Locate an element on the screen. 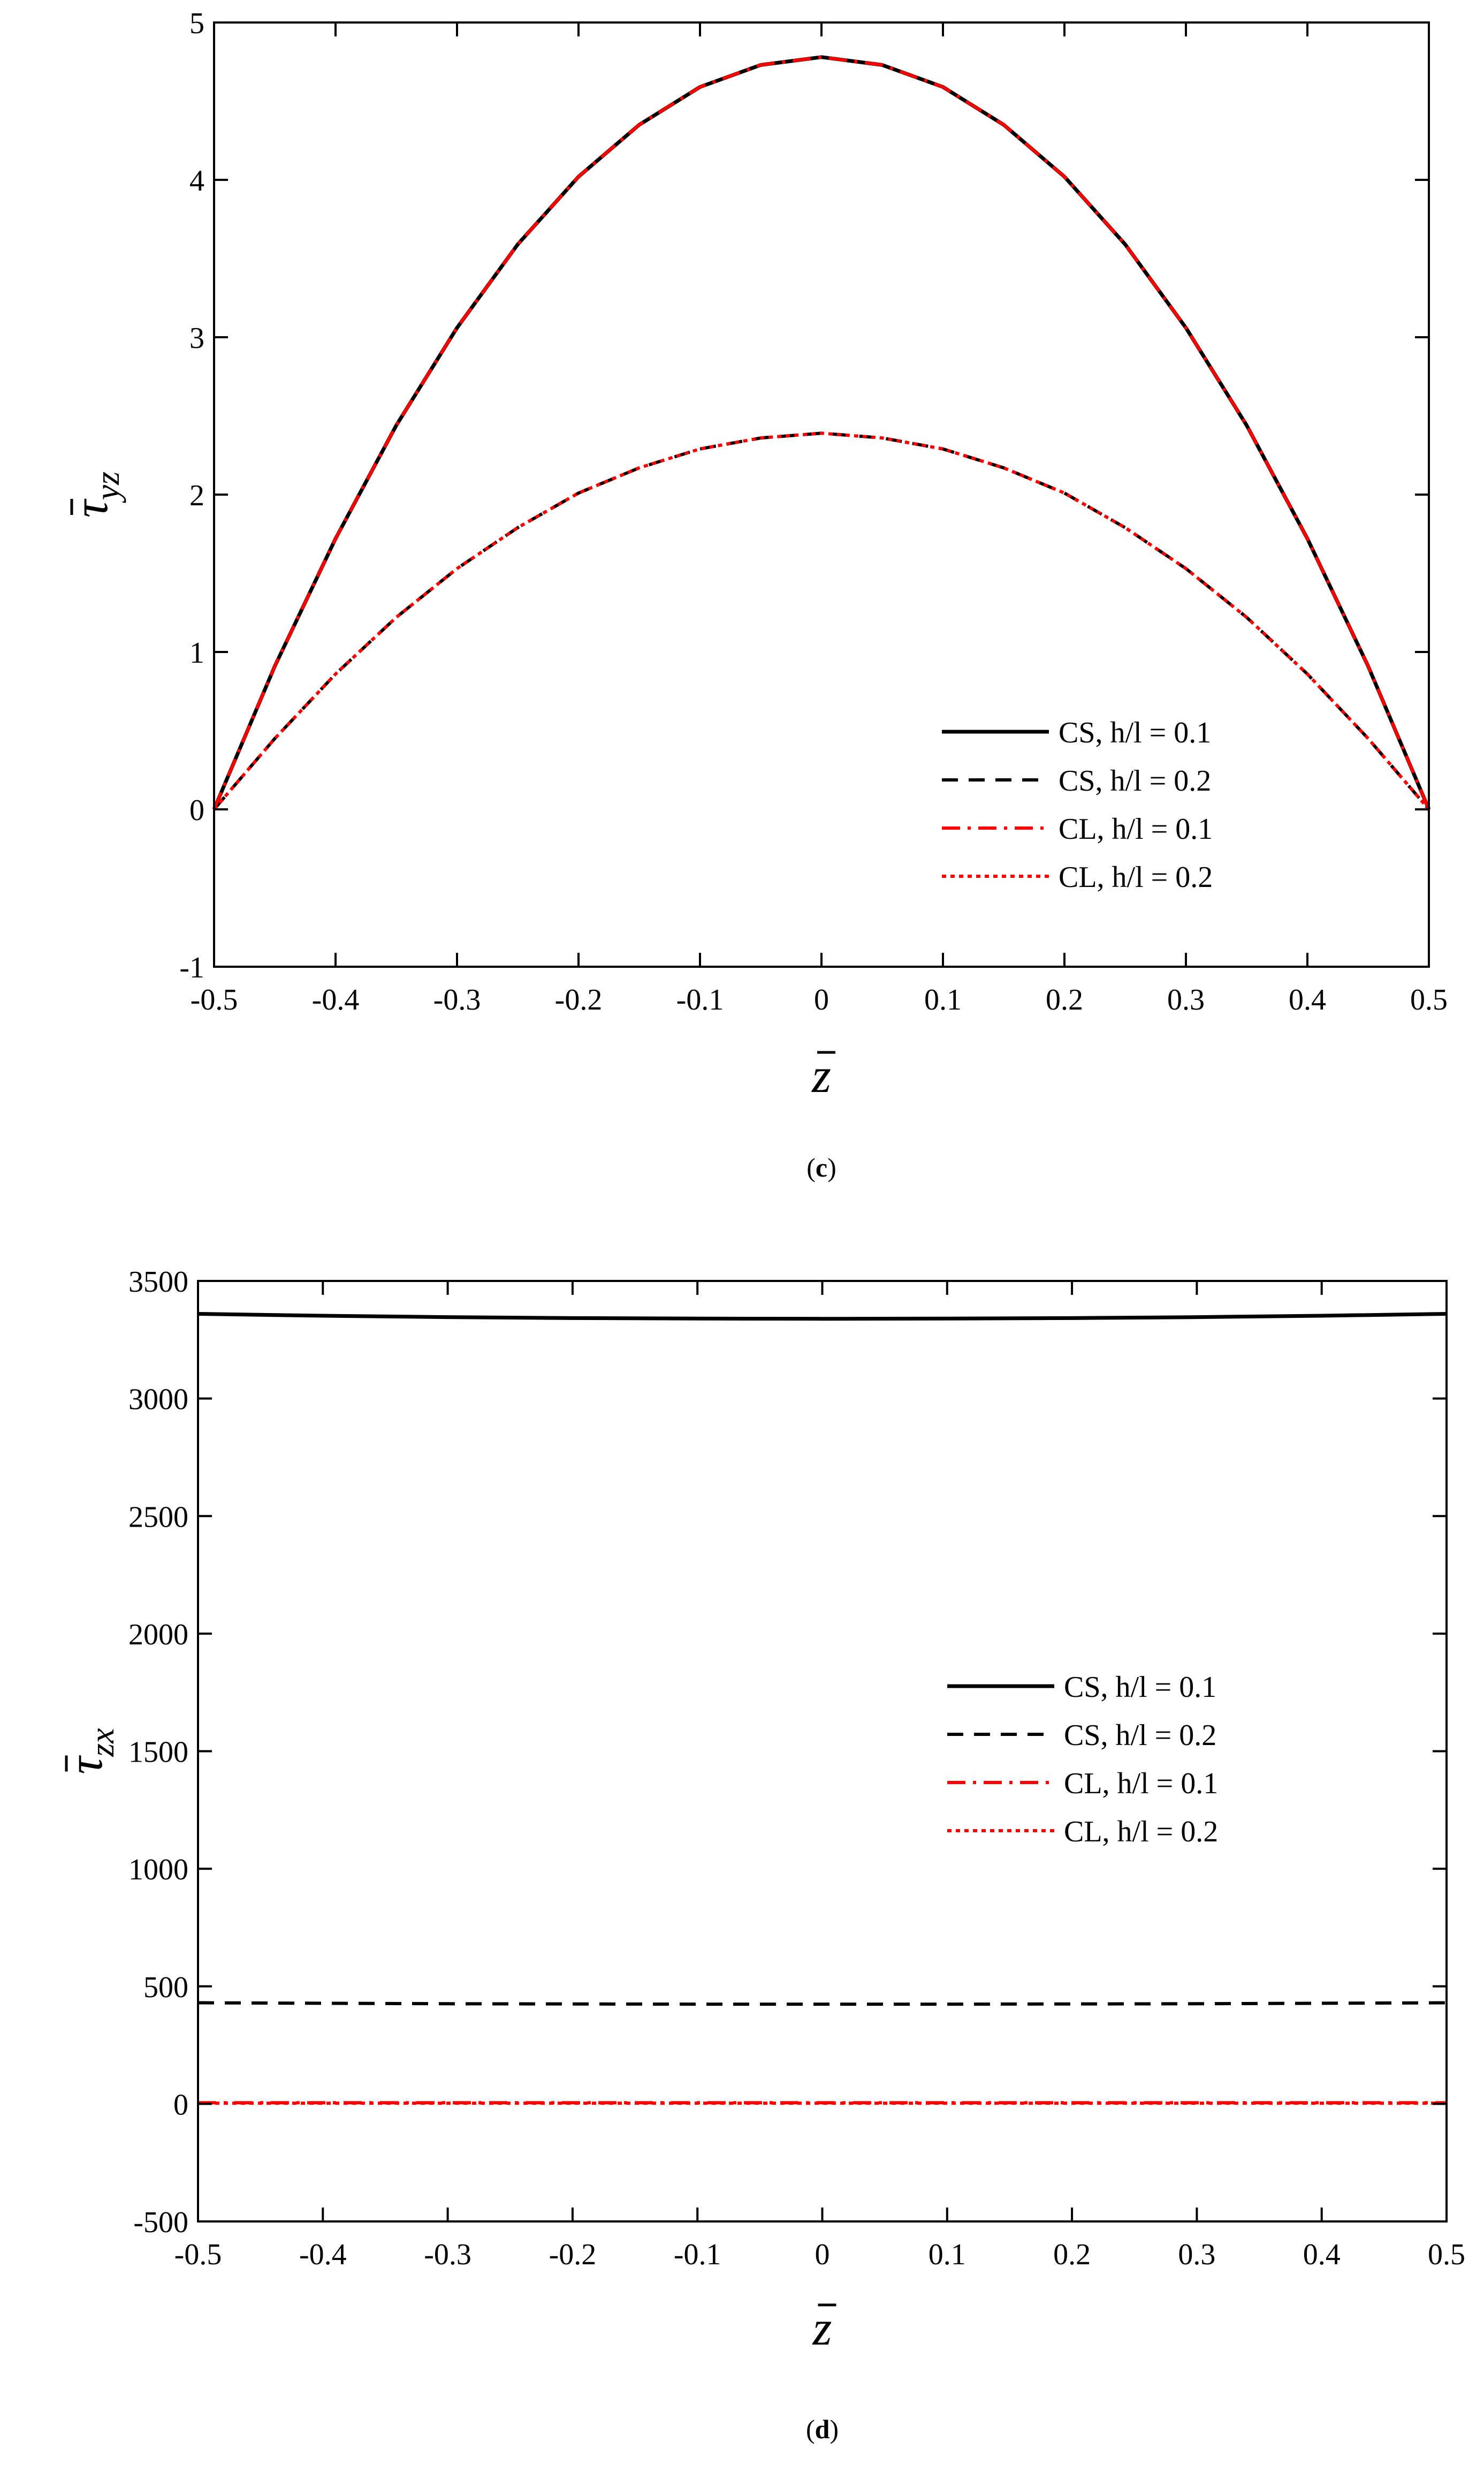  y-tick-label: 500 is located at coordinates (165, 1987).